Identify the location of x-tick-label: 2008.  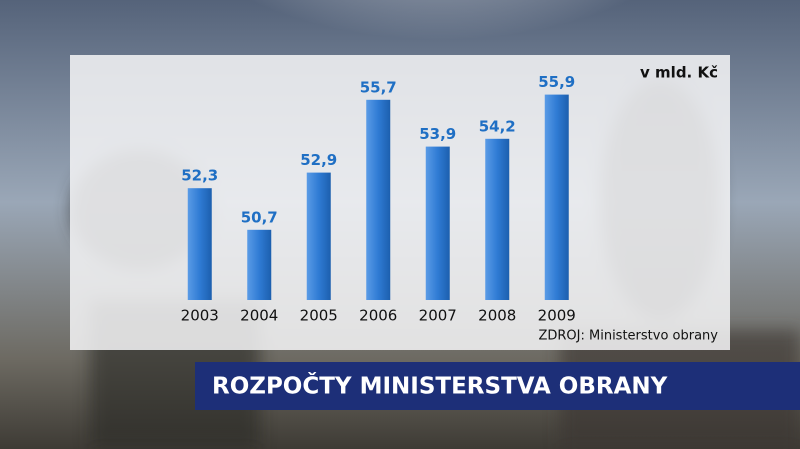
(497, 316).